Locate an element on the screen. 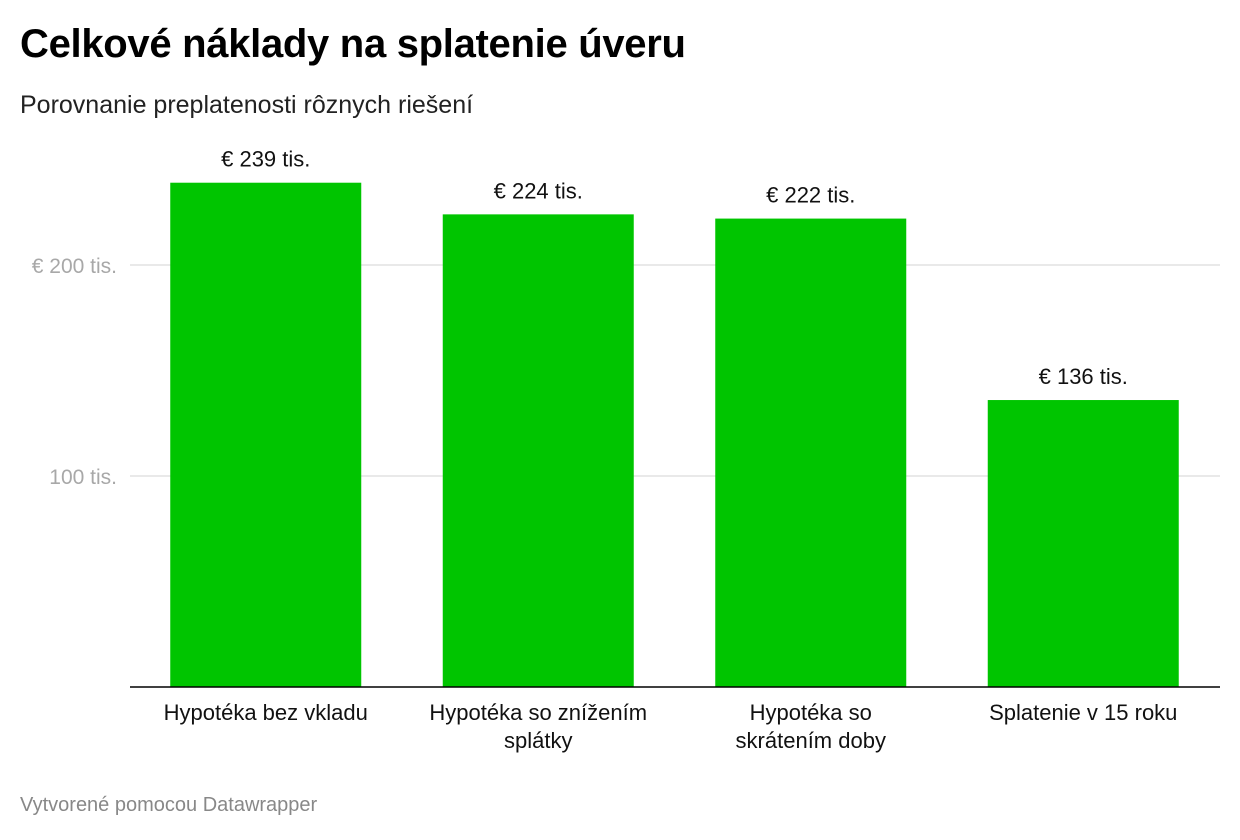  category-label: Splatenie v 15 roku is located at coordinates (1083, 712).